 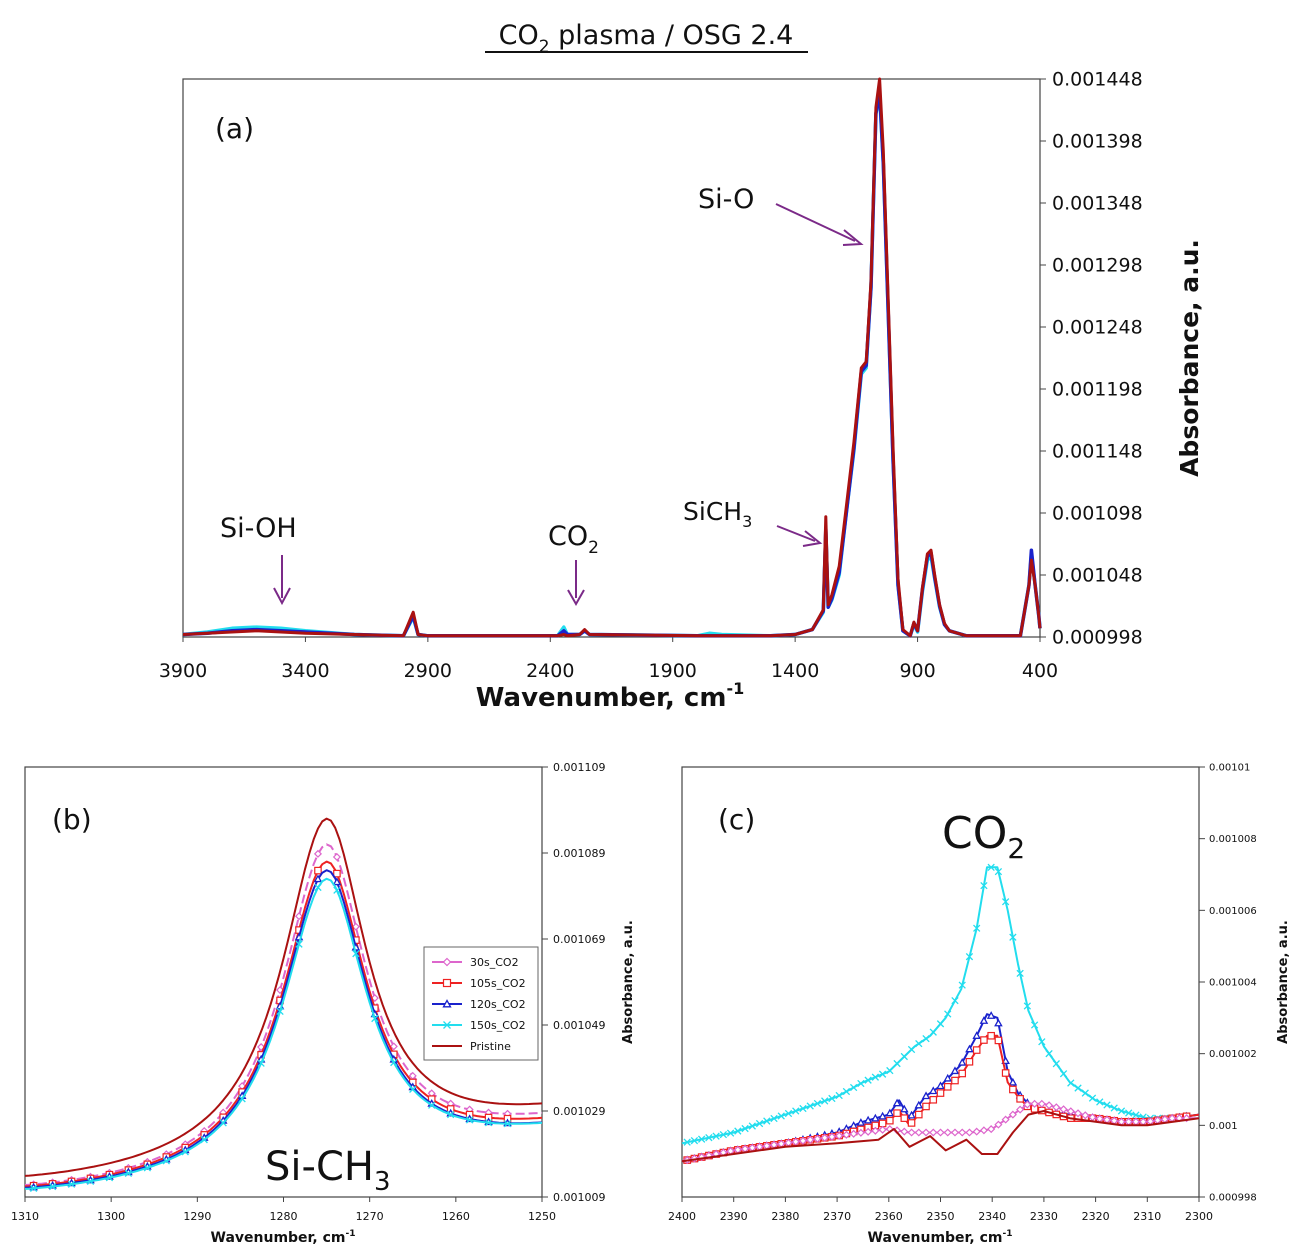 I want to click on panel-b-x-tick-label: 1280, so click(x=284, y=1216).